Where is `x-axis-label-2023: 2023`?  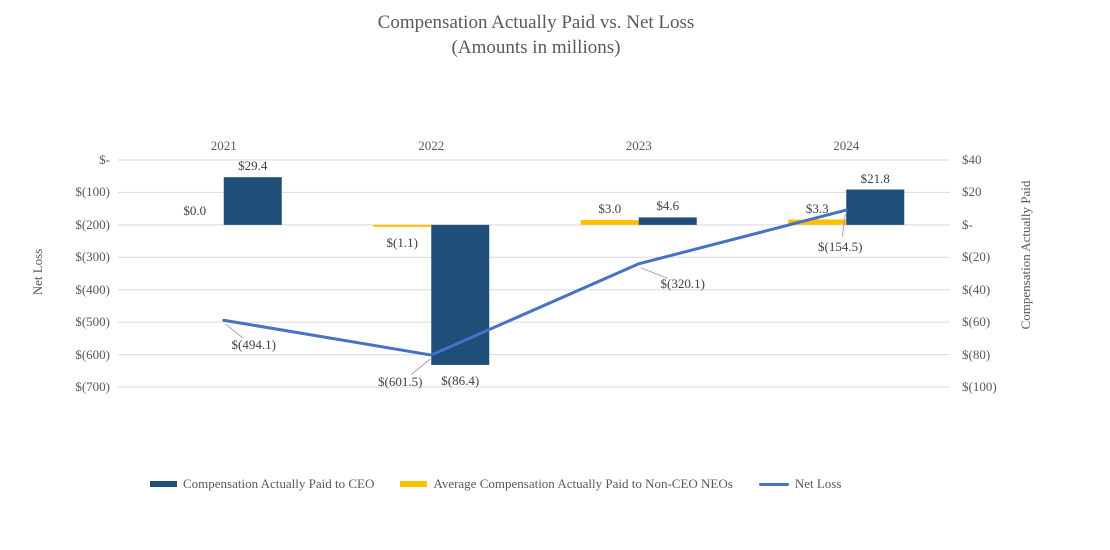
x-axis-label-2023: 2023 is located at coordinates (638, 145).